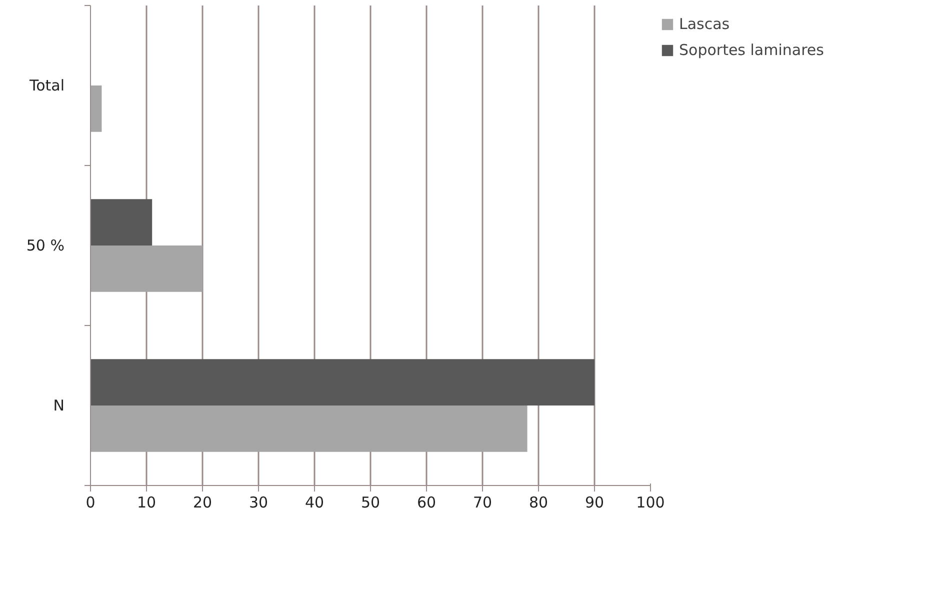 The width and height of the screenshot is (952, 592). I want to click on legend-label: Soportes laminares, so click(751, 50).